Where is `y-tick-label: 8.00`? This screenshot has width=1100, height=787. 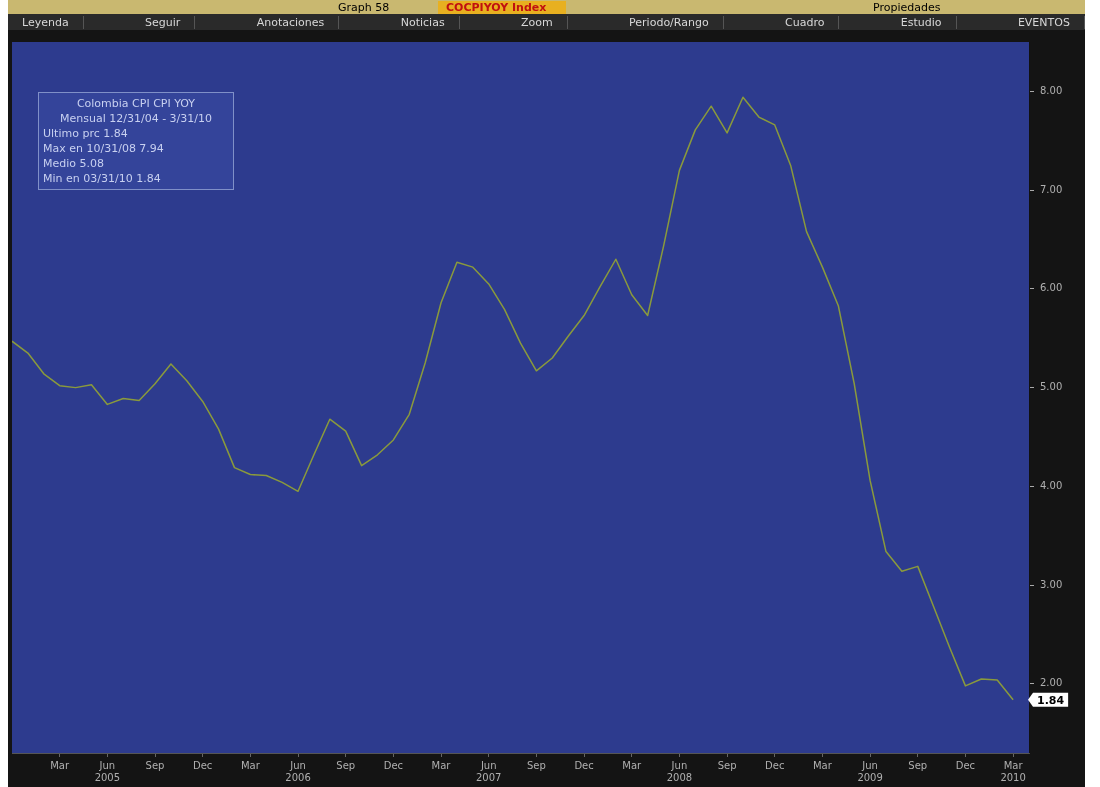 y-tick-label: 8.00 is located at coordinates (1051, 90).